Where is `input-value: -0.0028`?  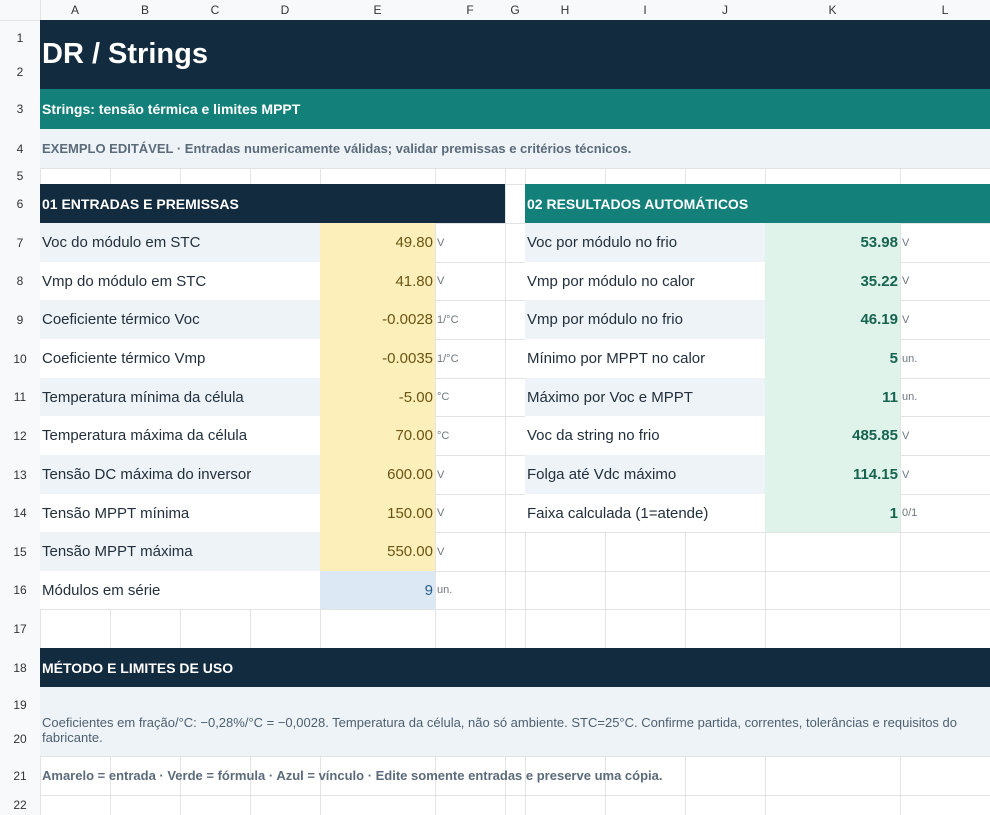
input-value: -0.0028 is located at coordinates (377, 319).